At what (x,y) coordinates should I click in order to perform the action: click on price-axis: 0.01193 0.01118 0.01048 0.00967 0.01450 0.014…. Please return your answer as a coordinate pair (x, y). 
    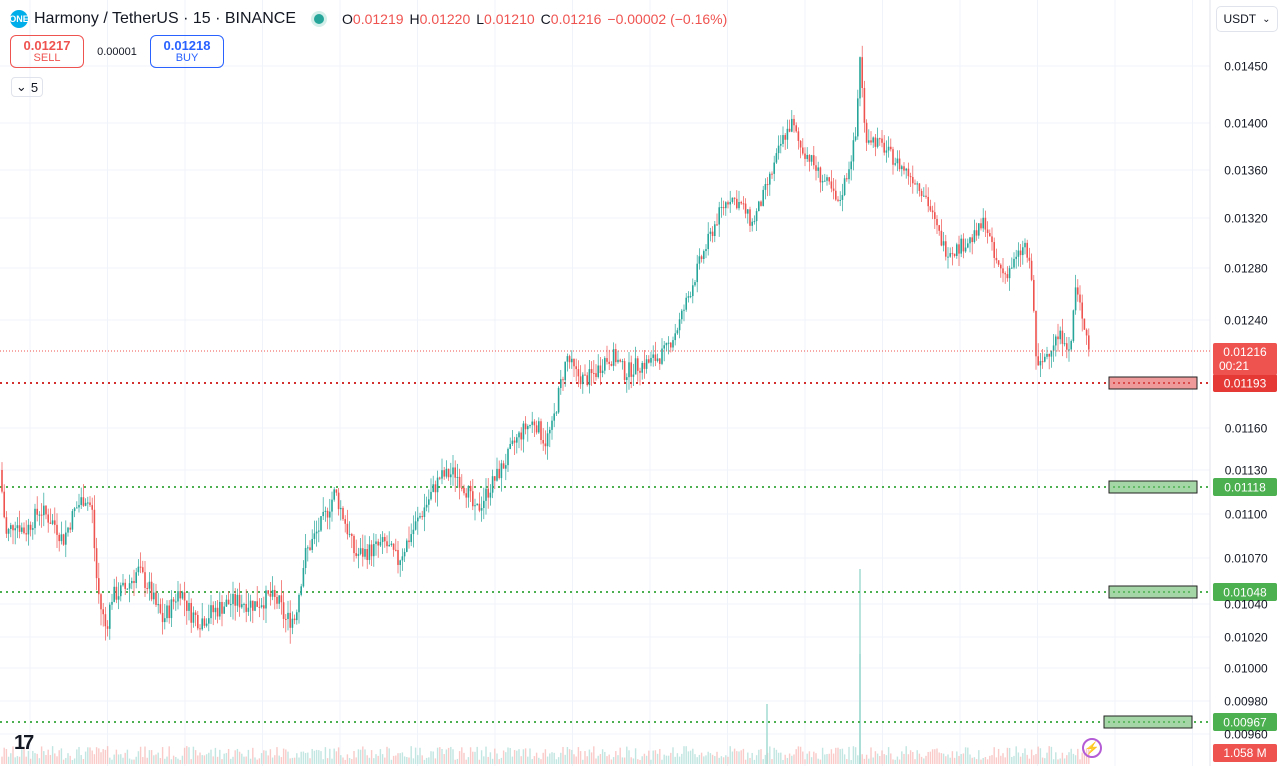
    Looking at the image, I should click on (1245, 411).